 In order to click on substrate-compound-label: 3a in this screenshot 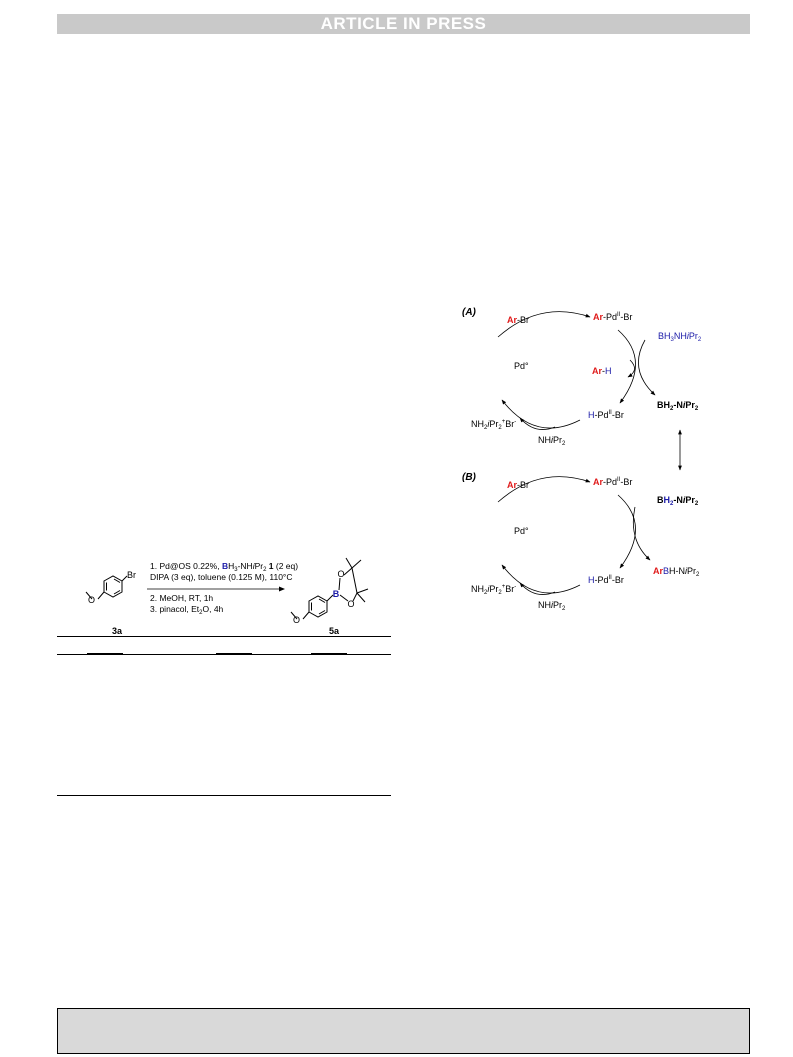, I will do `click(117, 631)`.